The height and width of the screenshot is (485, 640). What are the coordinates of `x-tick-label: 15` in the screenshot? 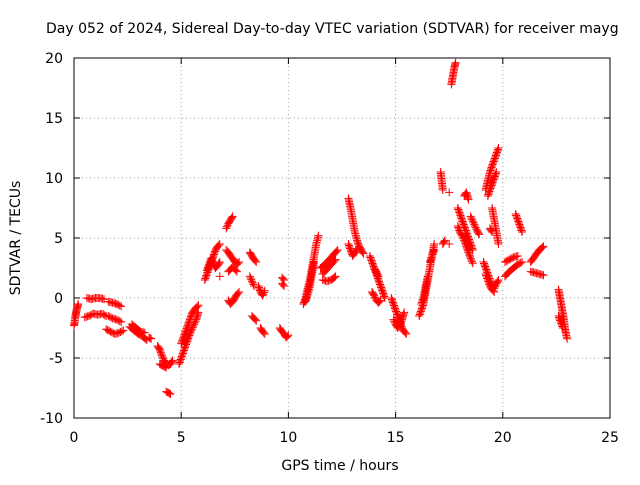 It's located at (396, 438).